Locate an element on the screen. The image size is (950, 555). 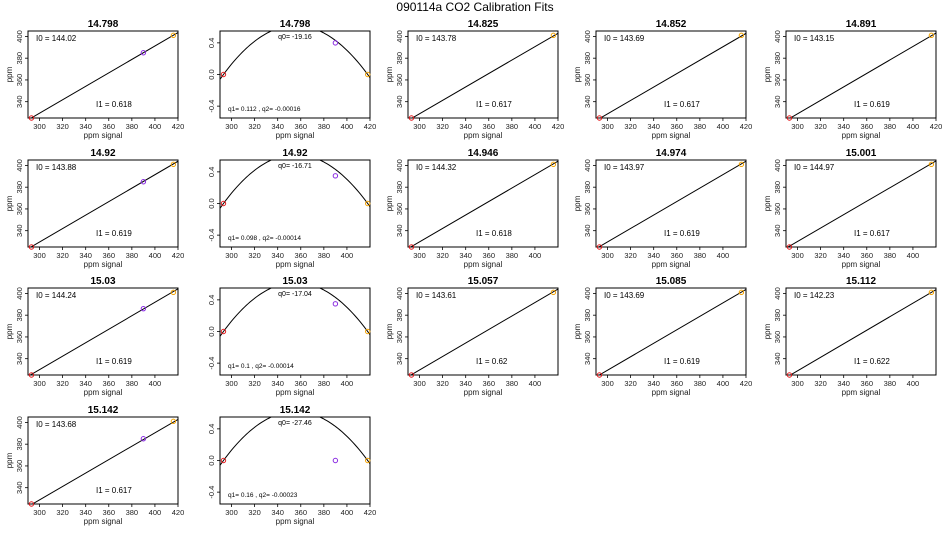
q0-label: q0= -17.04 is located at coordinates (295, 294).